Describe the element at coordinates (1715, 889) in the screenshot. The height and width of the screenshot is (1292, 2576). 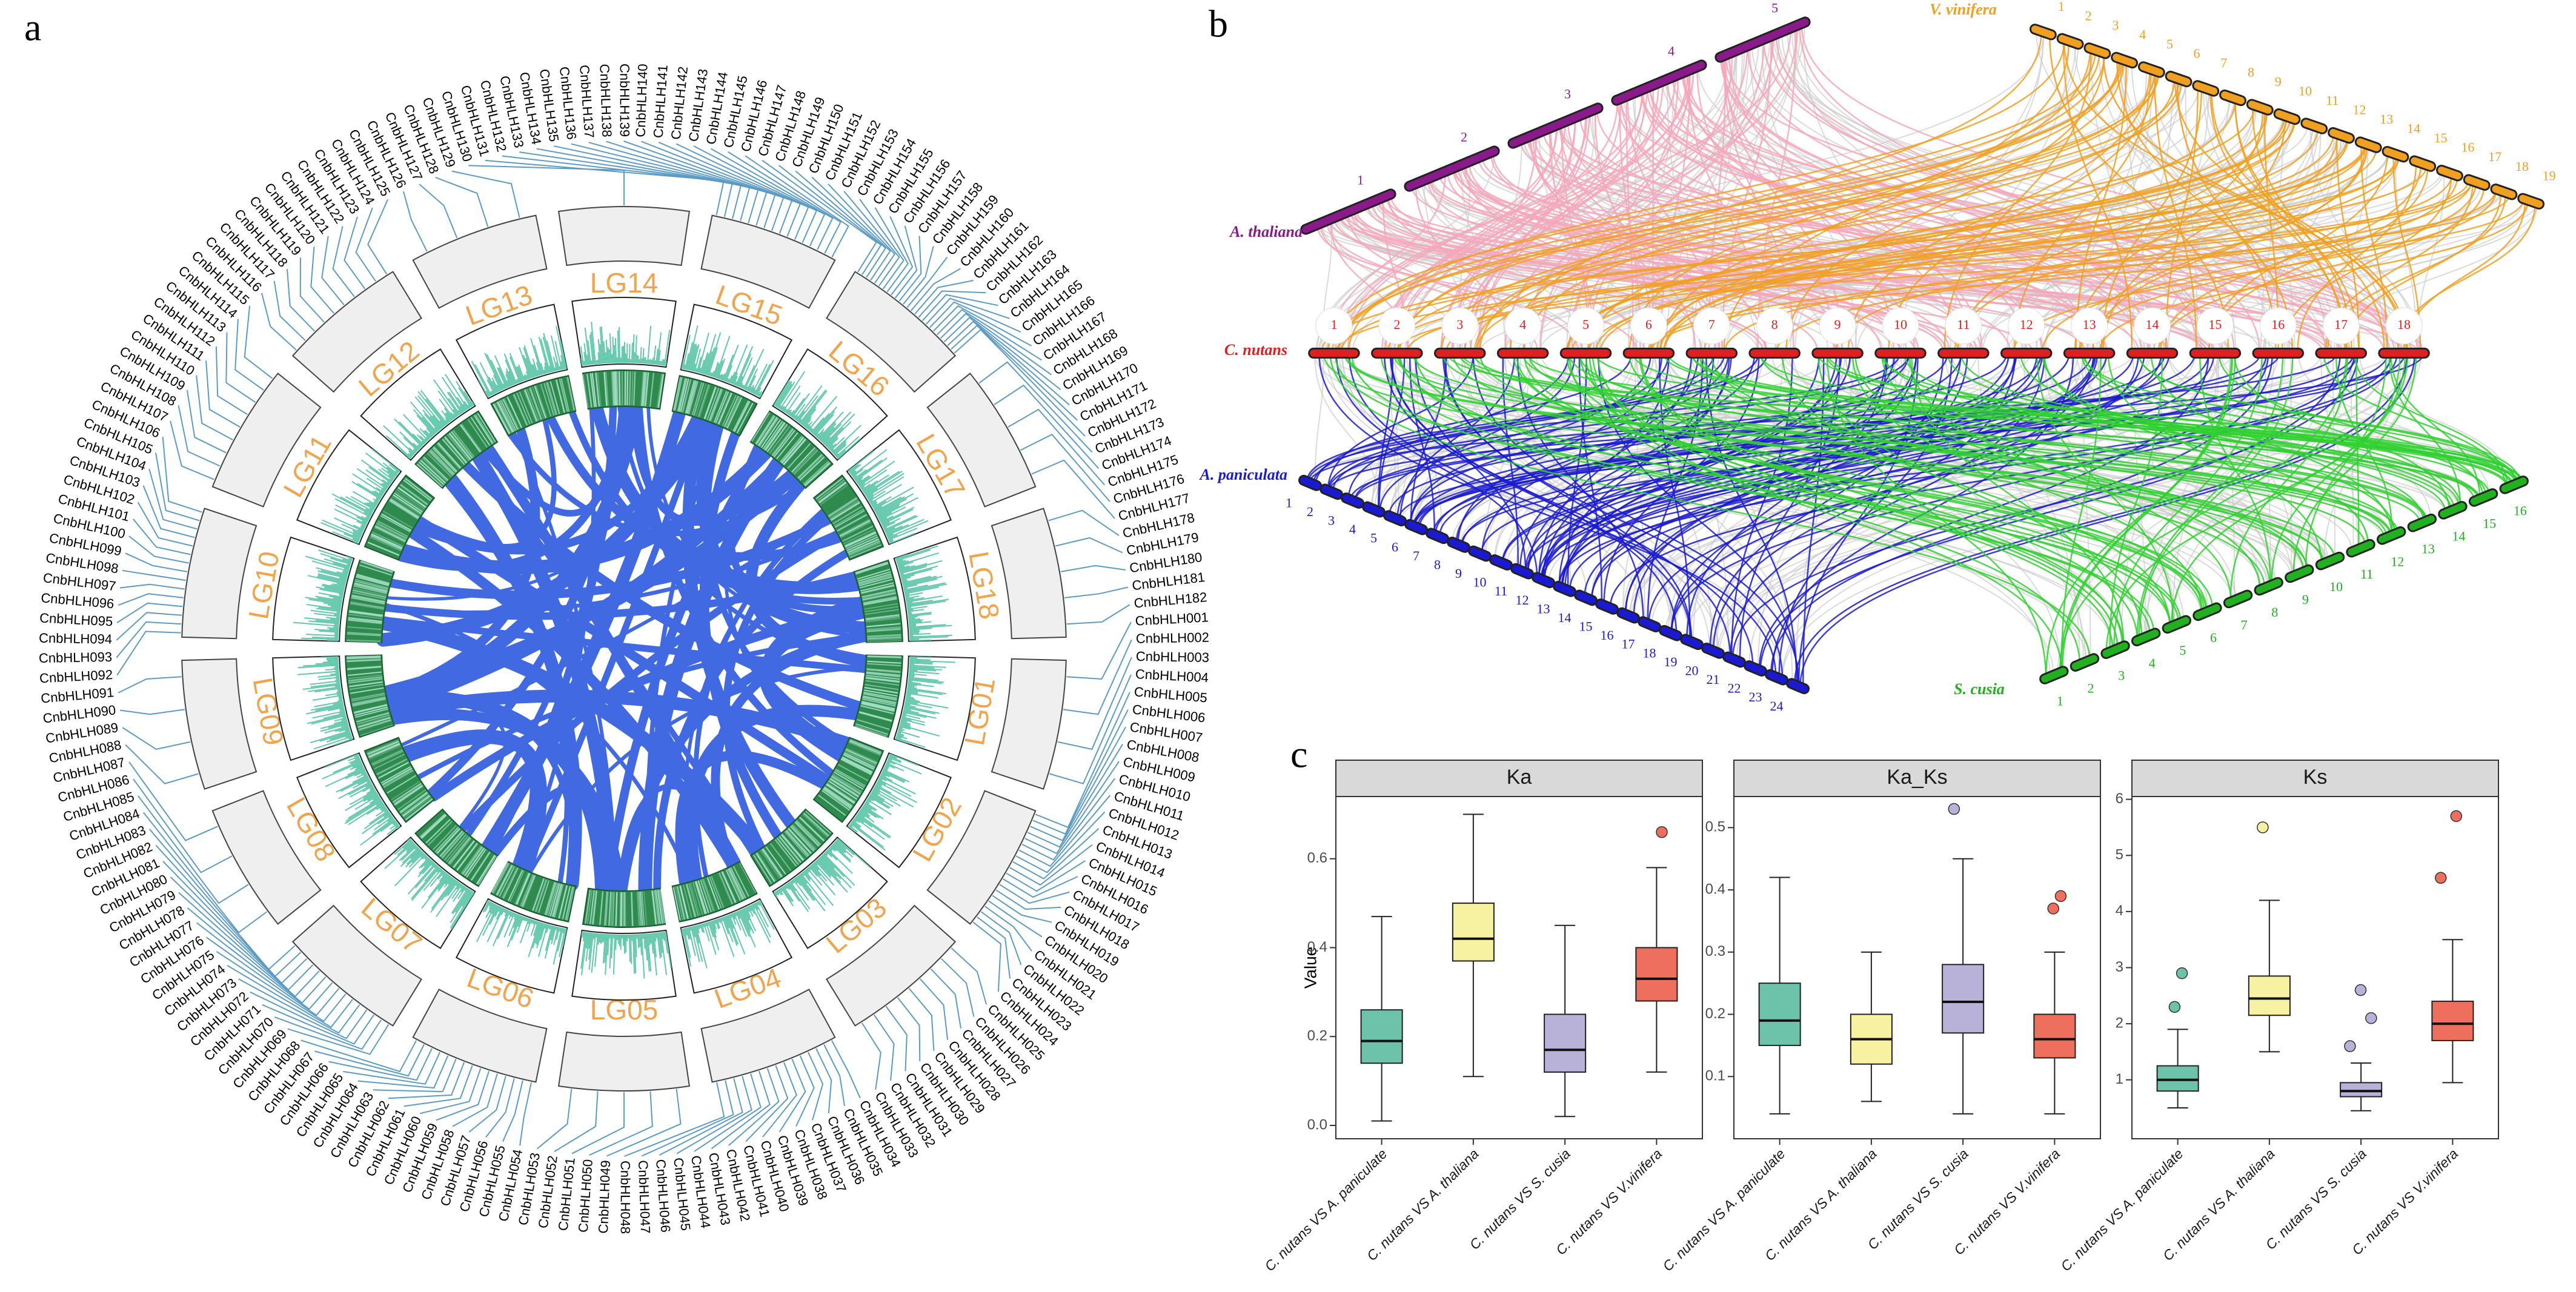
I see `y-tick-label: 0.4` at that location.